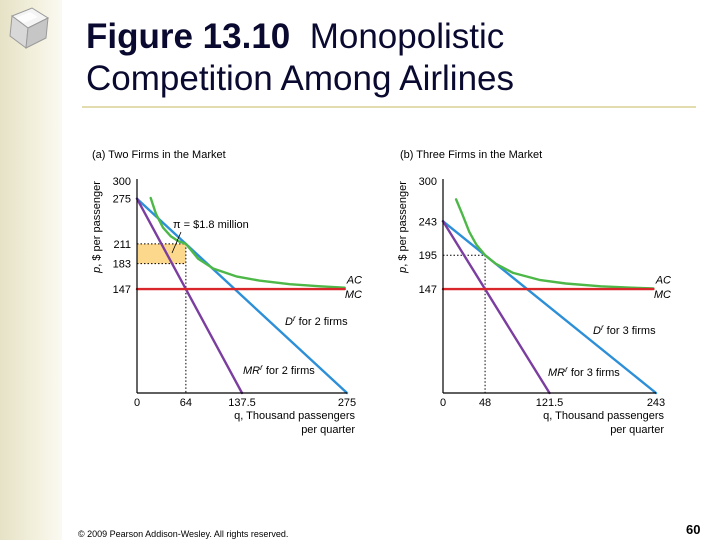  What do you see at coordinates (186, 403) in the screenshot?
I see `x-tick-label: 64` at bounding box center [186, 403].